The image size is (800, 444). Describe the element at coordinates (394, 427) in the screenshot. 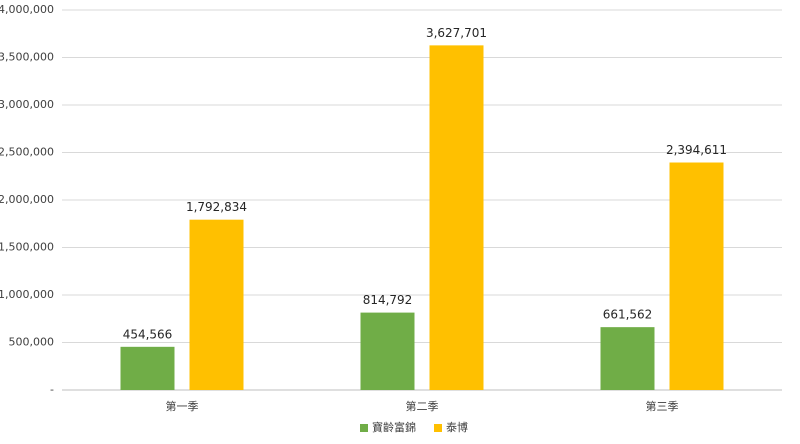

I see `legend-label: 寶齡富錦` at that location.